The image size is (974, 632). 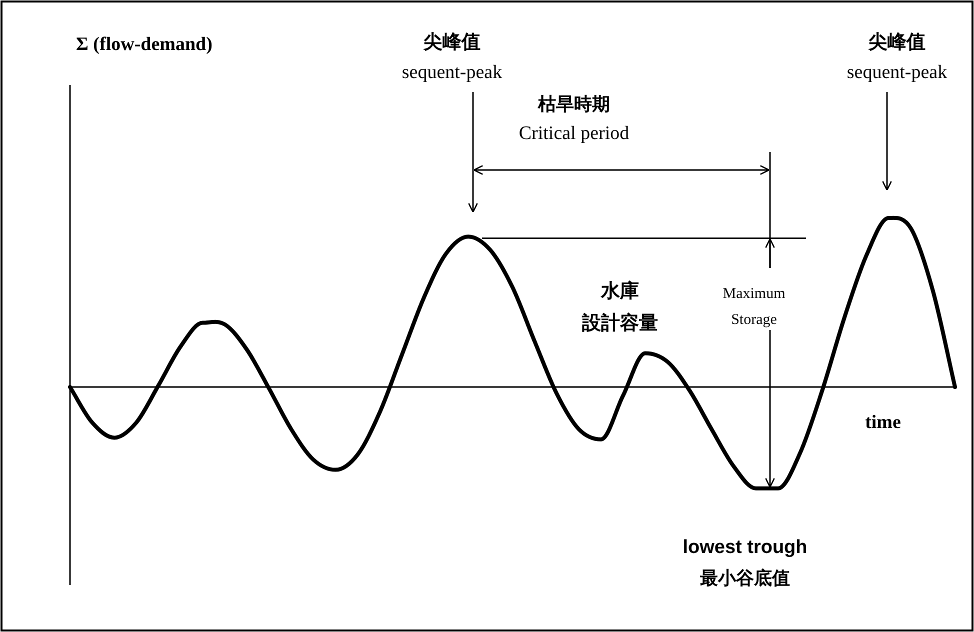 I want to click on text: 枯旱時期, so click(x=573, y=104).